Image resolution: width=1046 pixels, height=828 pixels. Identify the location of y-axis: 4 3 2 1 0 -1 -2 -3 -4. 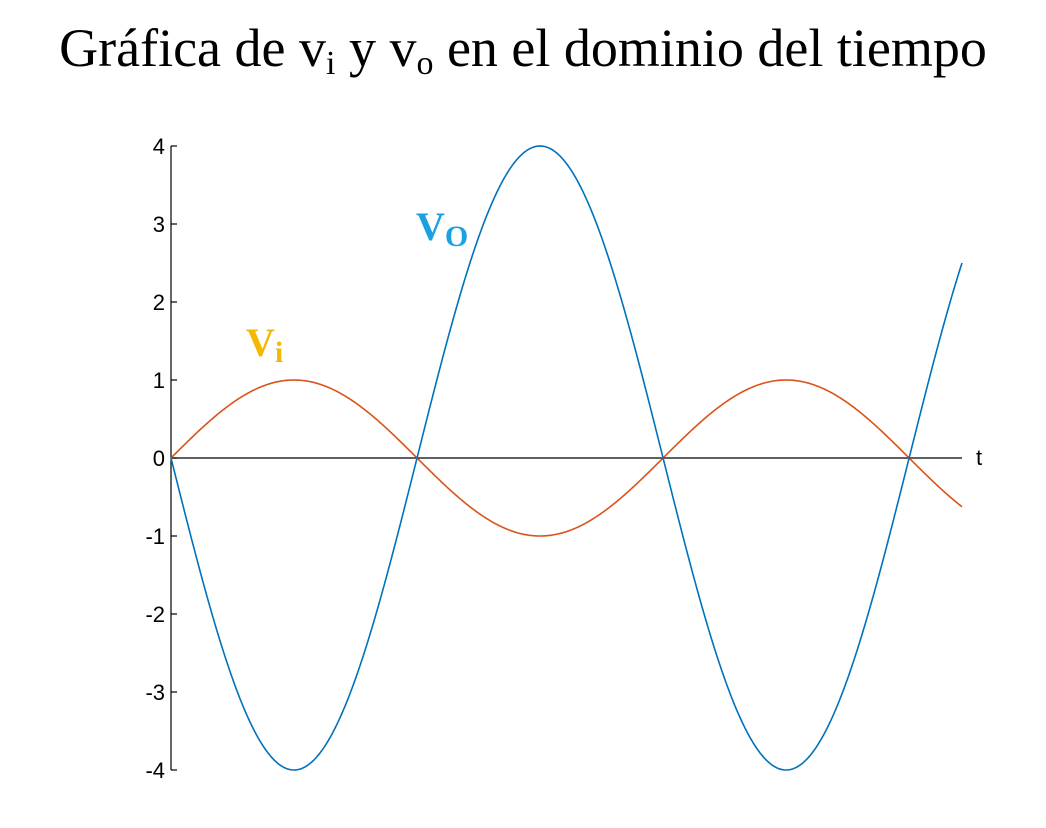
(161, 458).